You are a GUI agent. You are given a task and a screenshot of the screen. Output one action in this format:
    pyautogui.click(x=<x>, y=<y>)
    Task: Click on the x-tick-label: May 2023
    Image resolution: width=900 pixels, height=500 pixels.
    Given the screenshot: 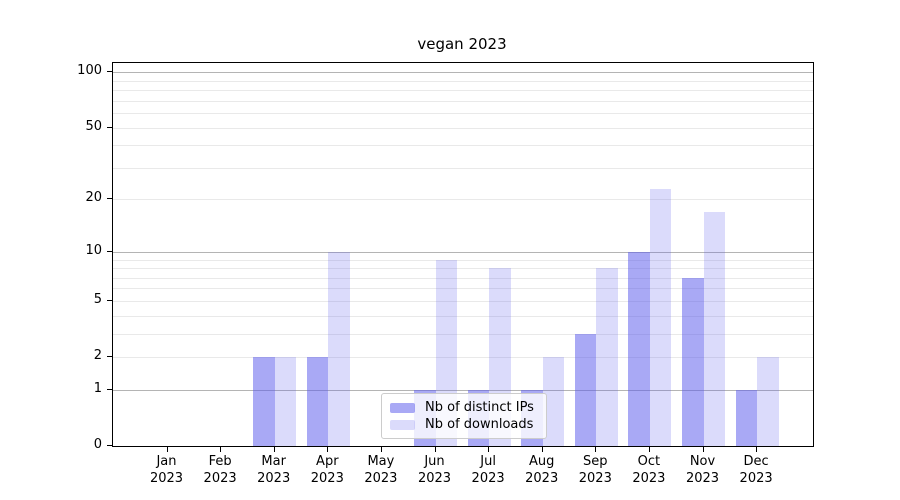 What is the action you would take?
    pyautogui.click(x=381, y=470)
    